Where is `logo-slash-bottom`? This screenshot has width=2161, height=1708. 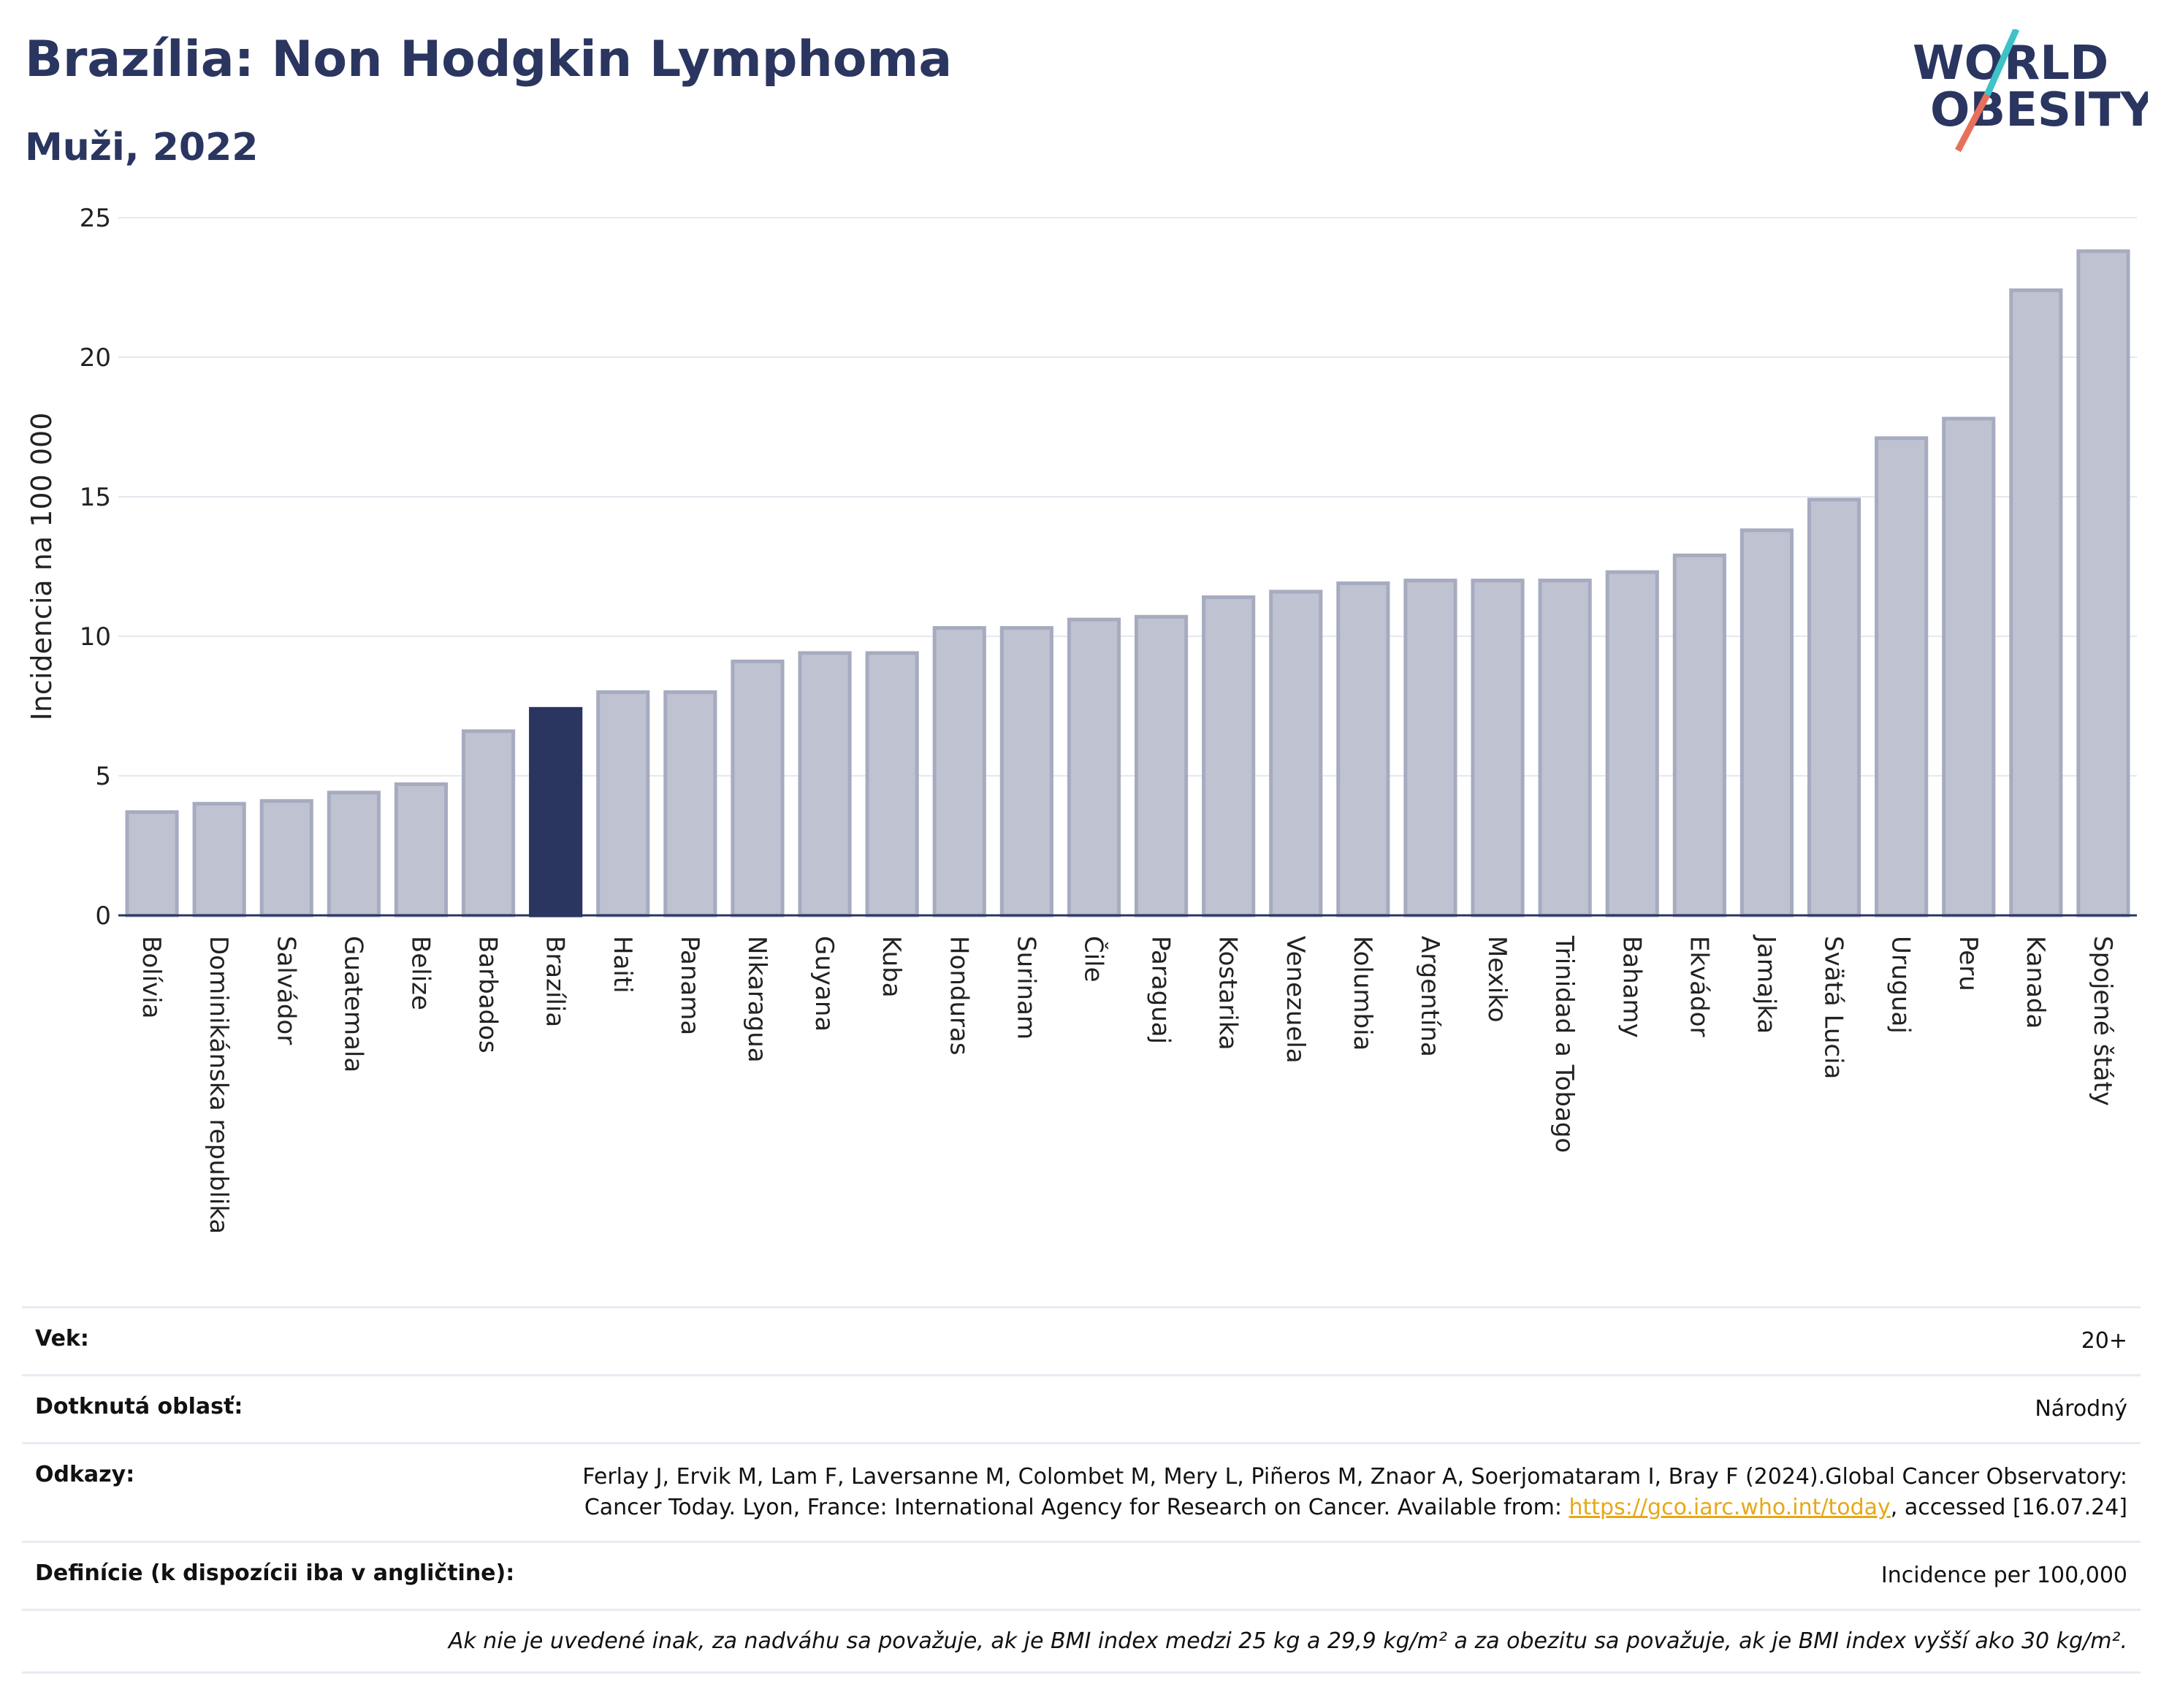 logo-slash-bottom is located at coordinates (1973, 123).